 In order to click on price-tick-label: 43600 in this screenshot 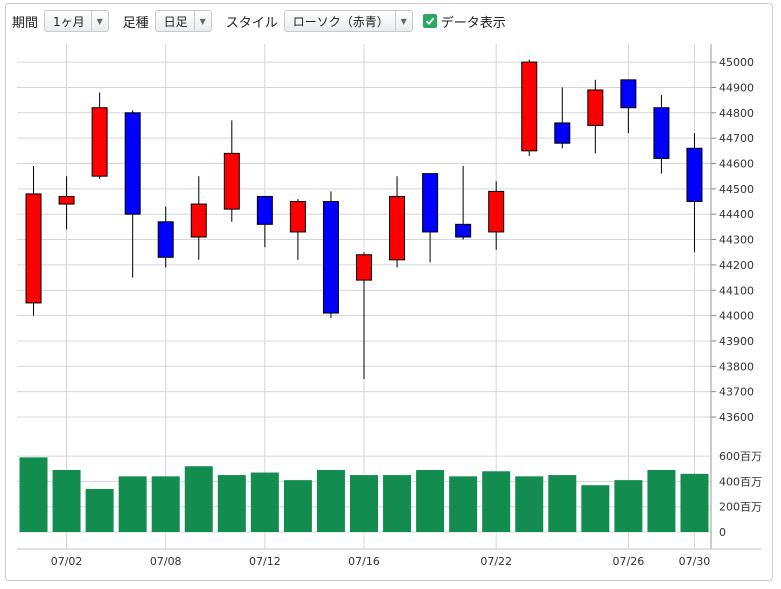, I will do `click(736, 417)`.